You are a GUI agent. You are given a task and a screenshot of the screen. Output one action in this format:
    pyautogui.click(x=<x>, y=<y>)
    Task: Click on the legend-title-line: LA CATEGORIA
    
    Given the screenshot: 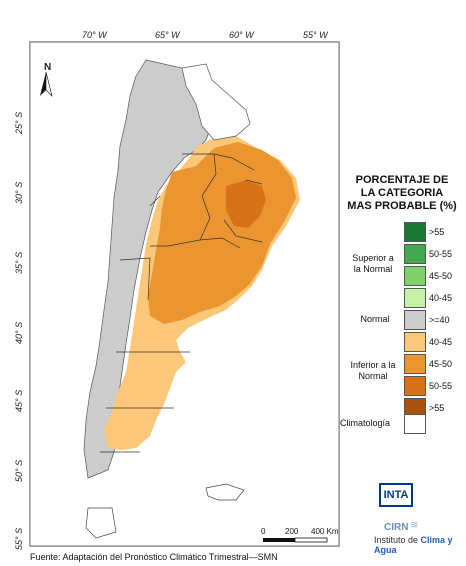 What is the action you would take?
    pyautogui.click(x=402, y=193)
    